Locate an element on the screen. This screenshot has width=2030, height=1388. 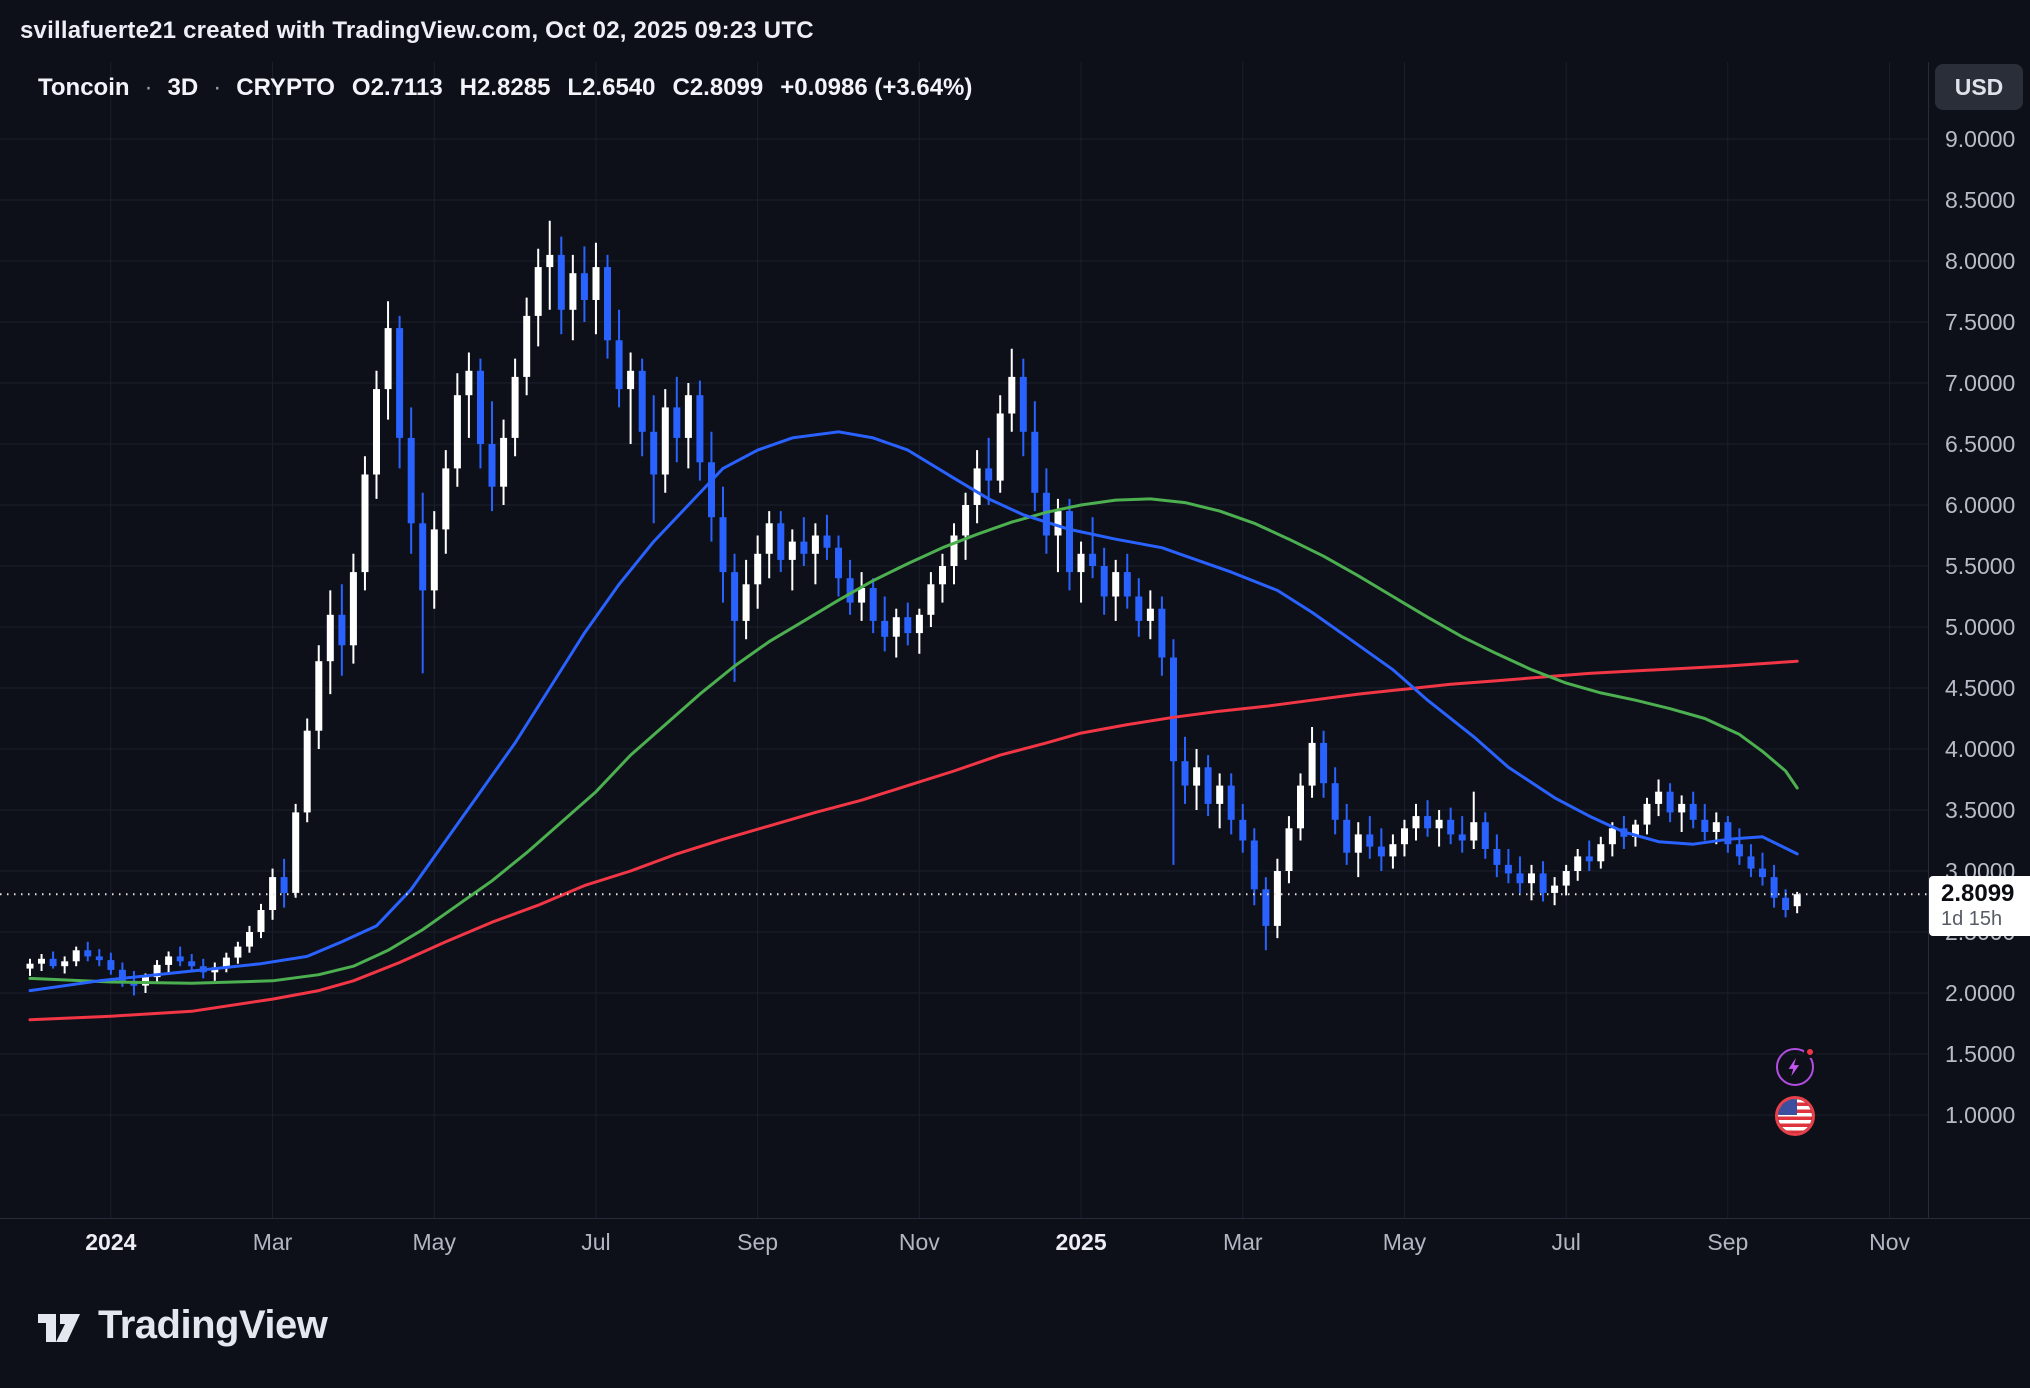
price-tick: 1.5000 is located at coordinates (1980, 1054).